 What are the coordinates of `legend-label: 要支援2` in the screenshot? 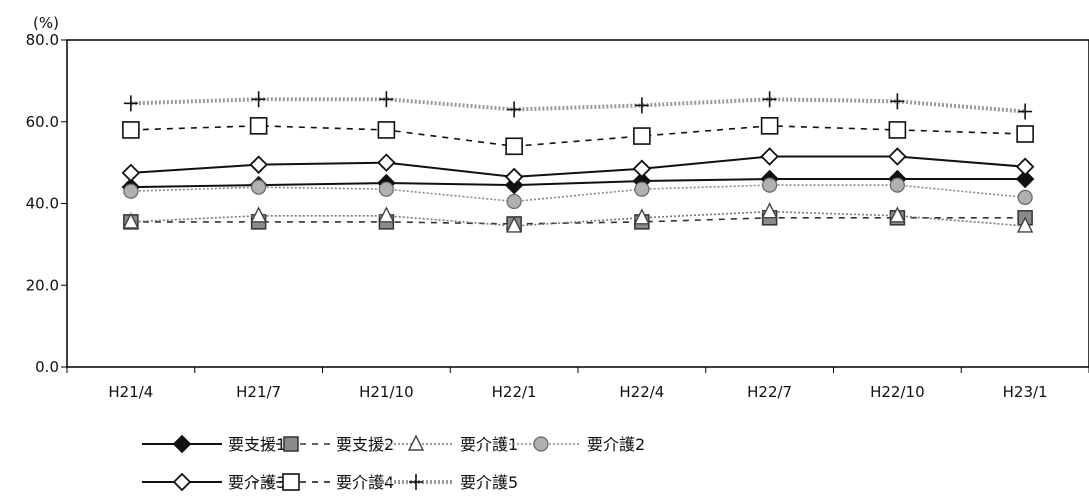 It's located at (365, 444).